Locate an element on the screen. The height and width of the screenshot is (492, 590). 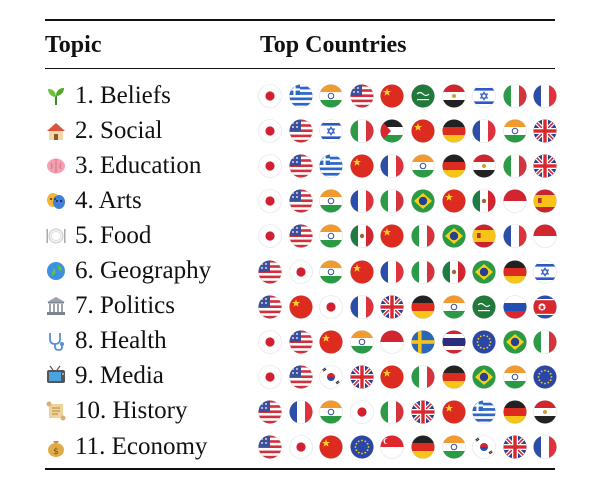
topic-cell: 2. Social is located at coordinates (104, 130).